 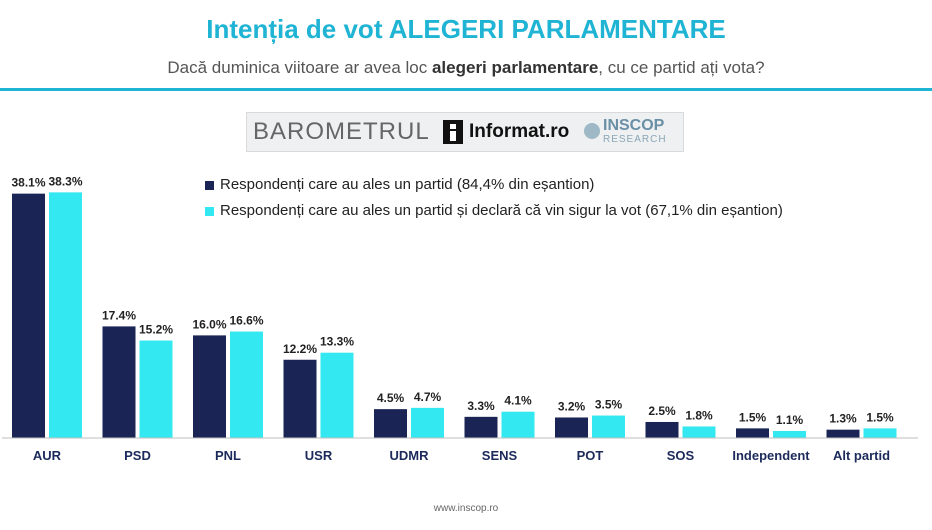 What do you see at coordinates (635, 139) in the screenshot?
I see `inscop-research-wordmark: RESEARCH` at bounding box center [635, 139].